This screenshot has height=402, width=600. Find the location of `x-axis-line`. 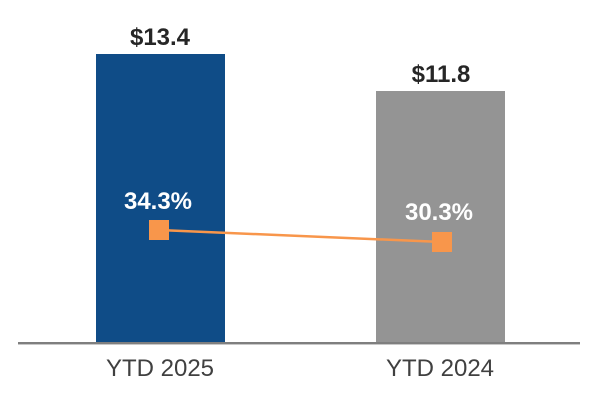

x-axis-line is located at coordinates (299, 343).